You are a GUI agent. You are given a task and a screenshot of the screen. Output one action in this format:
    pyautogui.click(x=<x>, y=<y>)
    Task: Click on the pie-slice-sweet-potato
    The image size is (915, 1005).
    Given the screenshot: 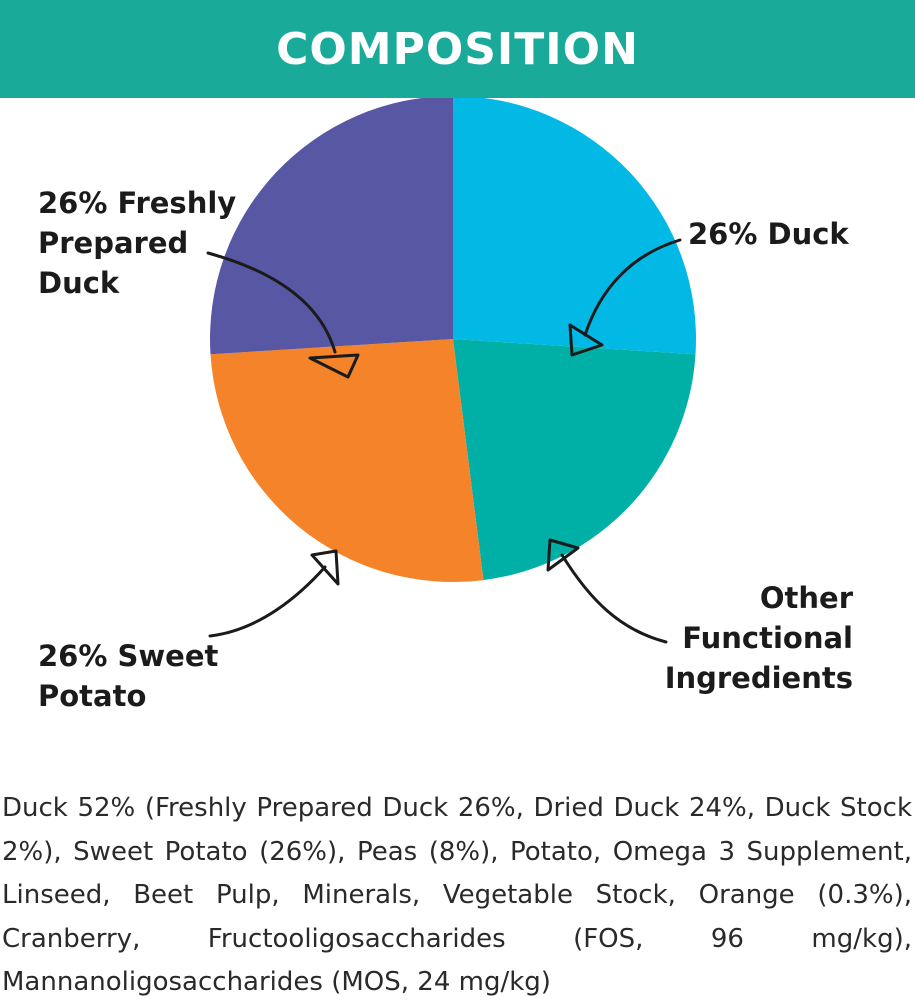 What is the action you would take?
    pyautogui.click(x=347, y=460)
    